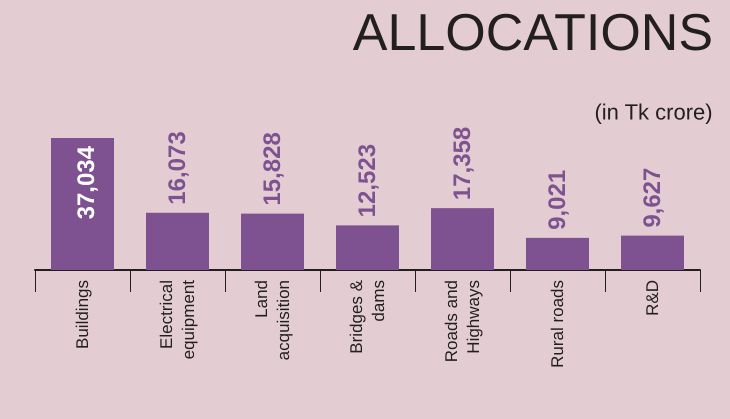 This screenshot has height=419, width=730. I want to click on data-label: 12,523, so click(367, 181).